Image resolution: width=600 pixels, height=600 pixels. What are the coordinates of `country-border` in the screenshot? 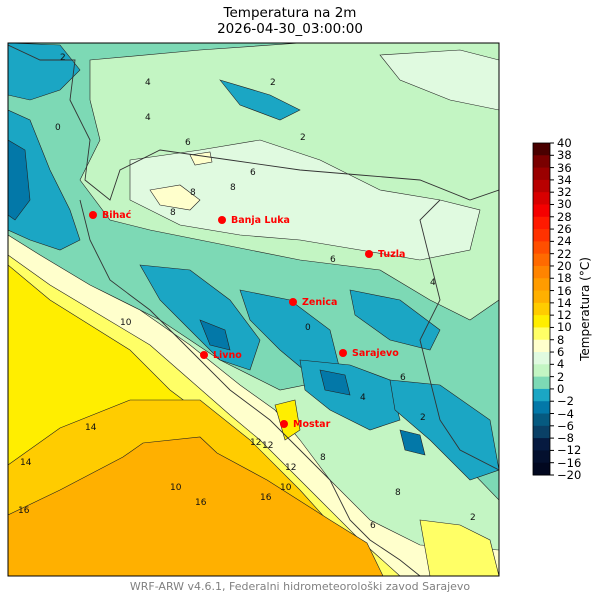 It's located at (459, 335).